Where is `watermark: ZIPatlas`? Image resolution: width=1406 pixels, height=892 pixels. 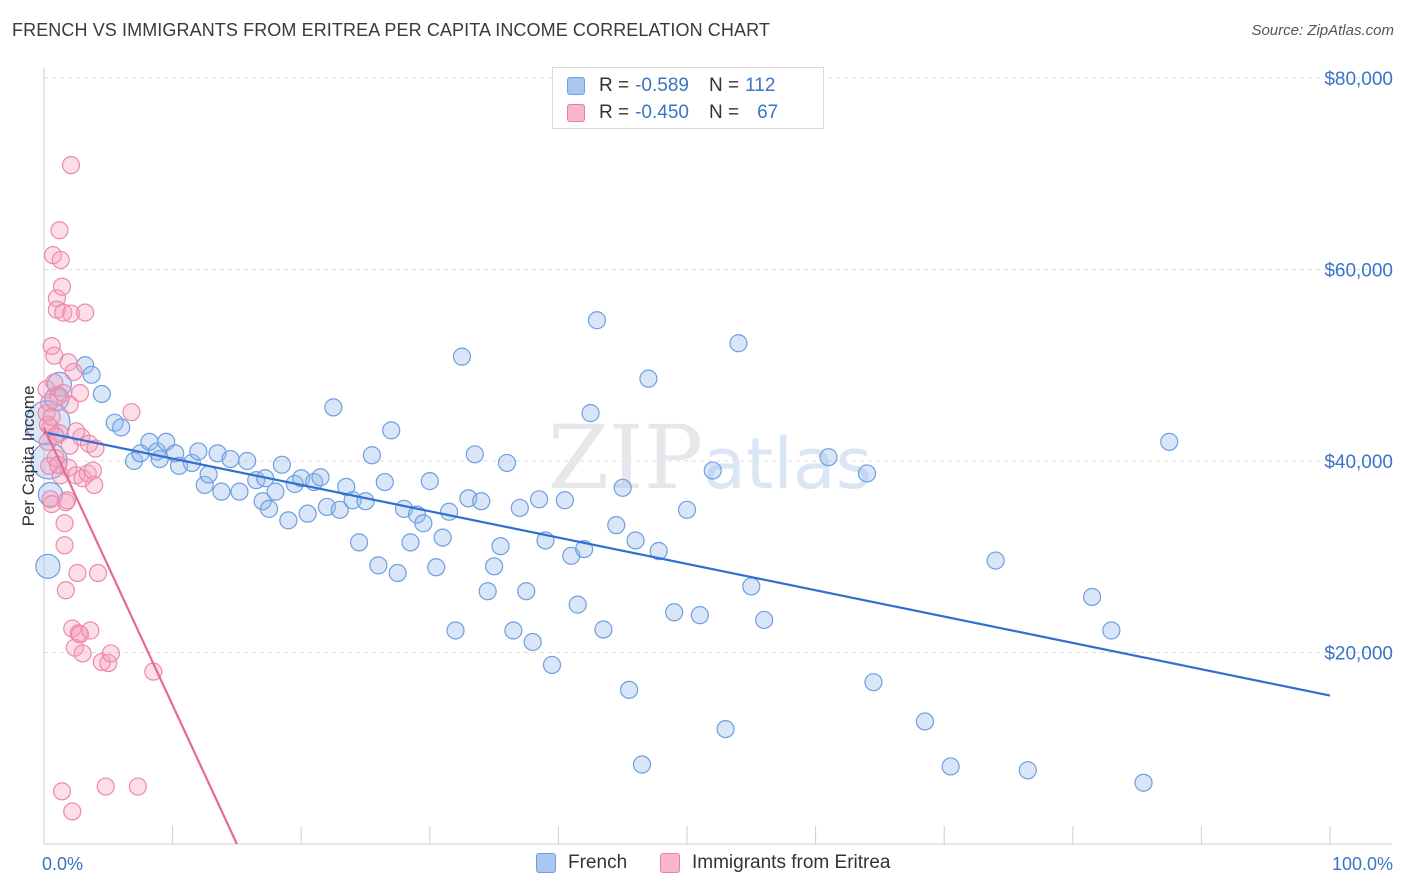
watermark: ZIPatlas is located at coordinates (710, 457).